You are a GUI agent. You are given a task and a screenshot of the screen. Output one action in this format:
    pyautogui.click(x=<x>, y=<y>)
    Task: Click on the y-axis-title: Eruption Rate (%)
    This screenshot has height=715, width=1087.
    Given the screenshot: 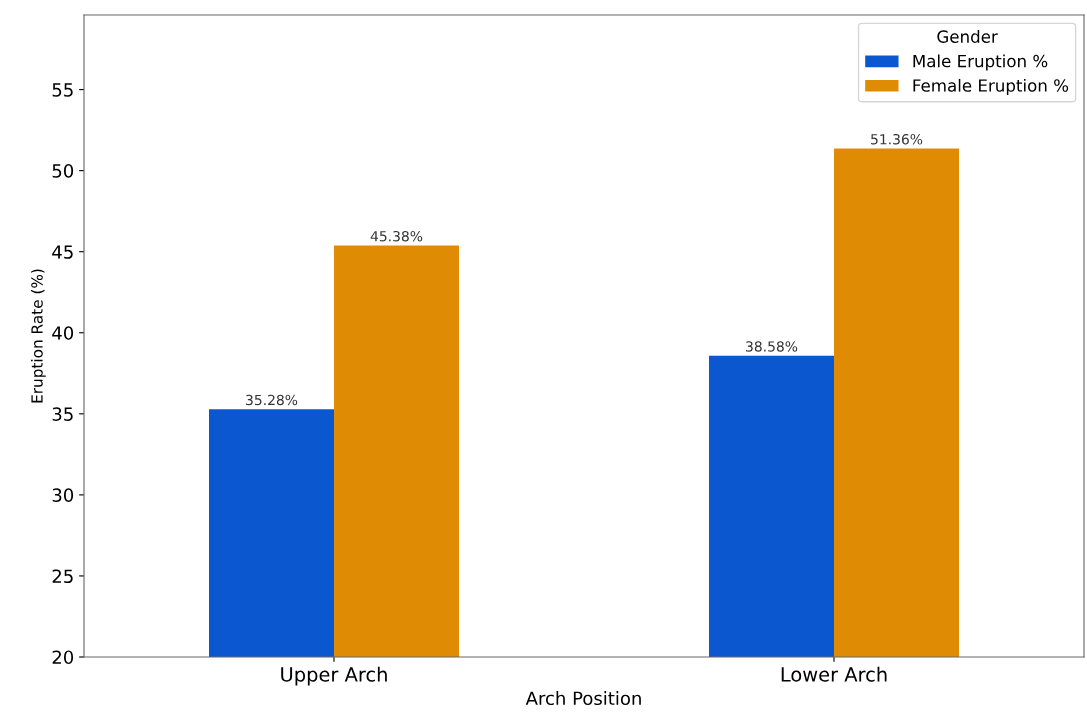 What is the action you would take?
    pyautogui.click(x=38, y=336)
    